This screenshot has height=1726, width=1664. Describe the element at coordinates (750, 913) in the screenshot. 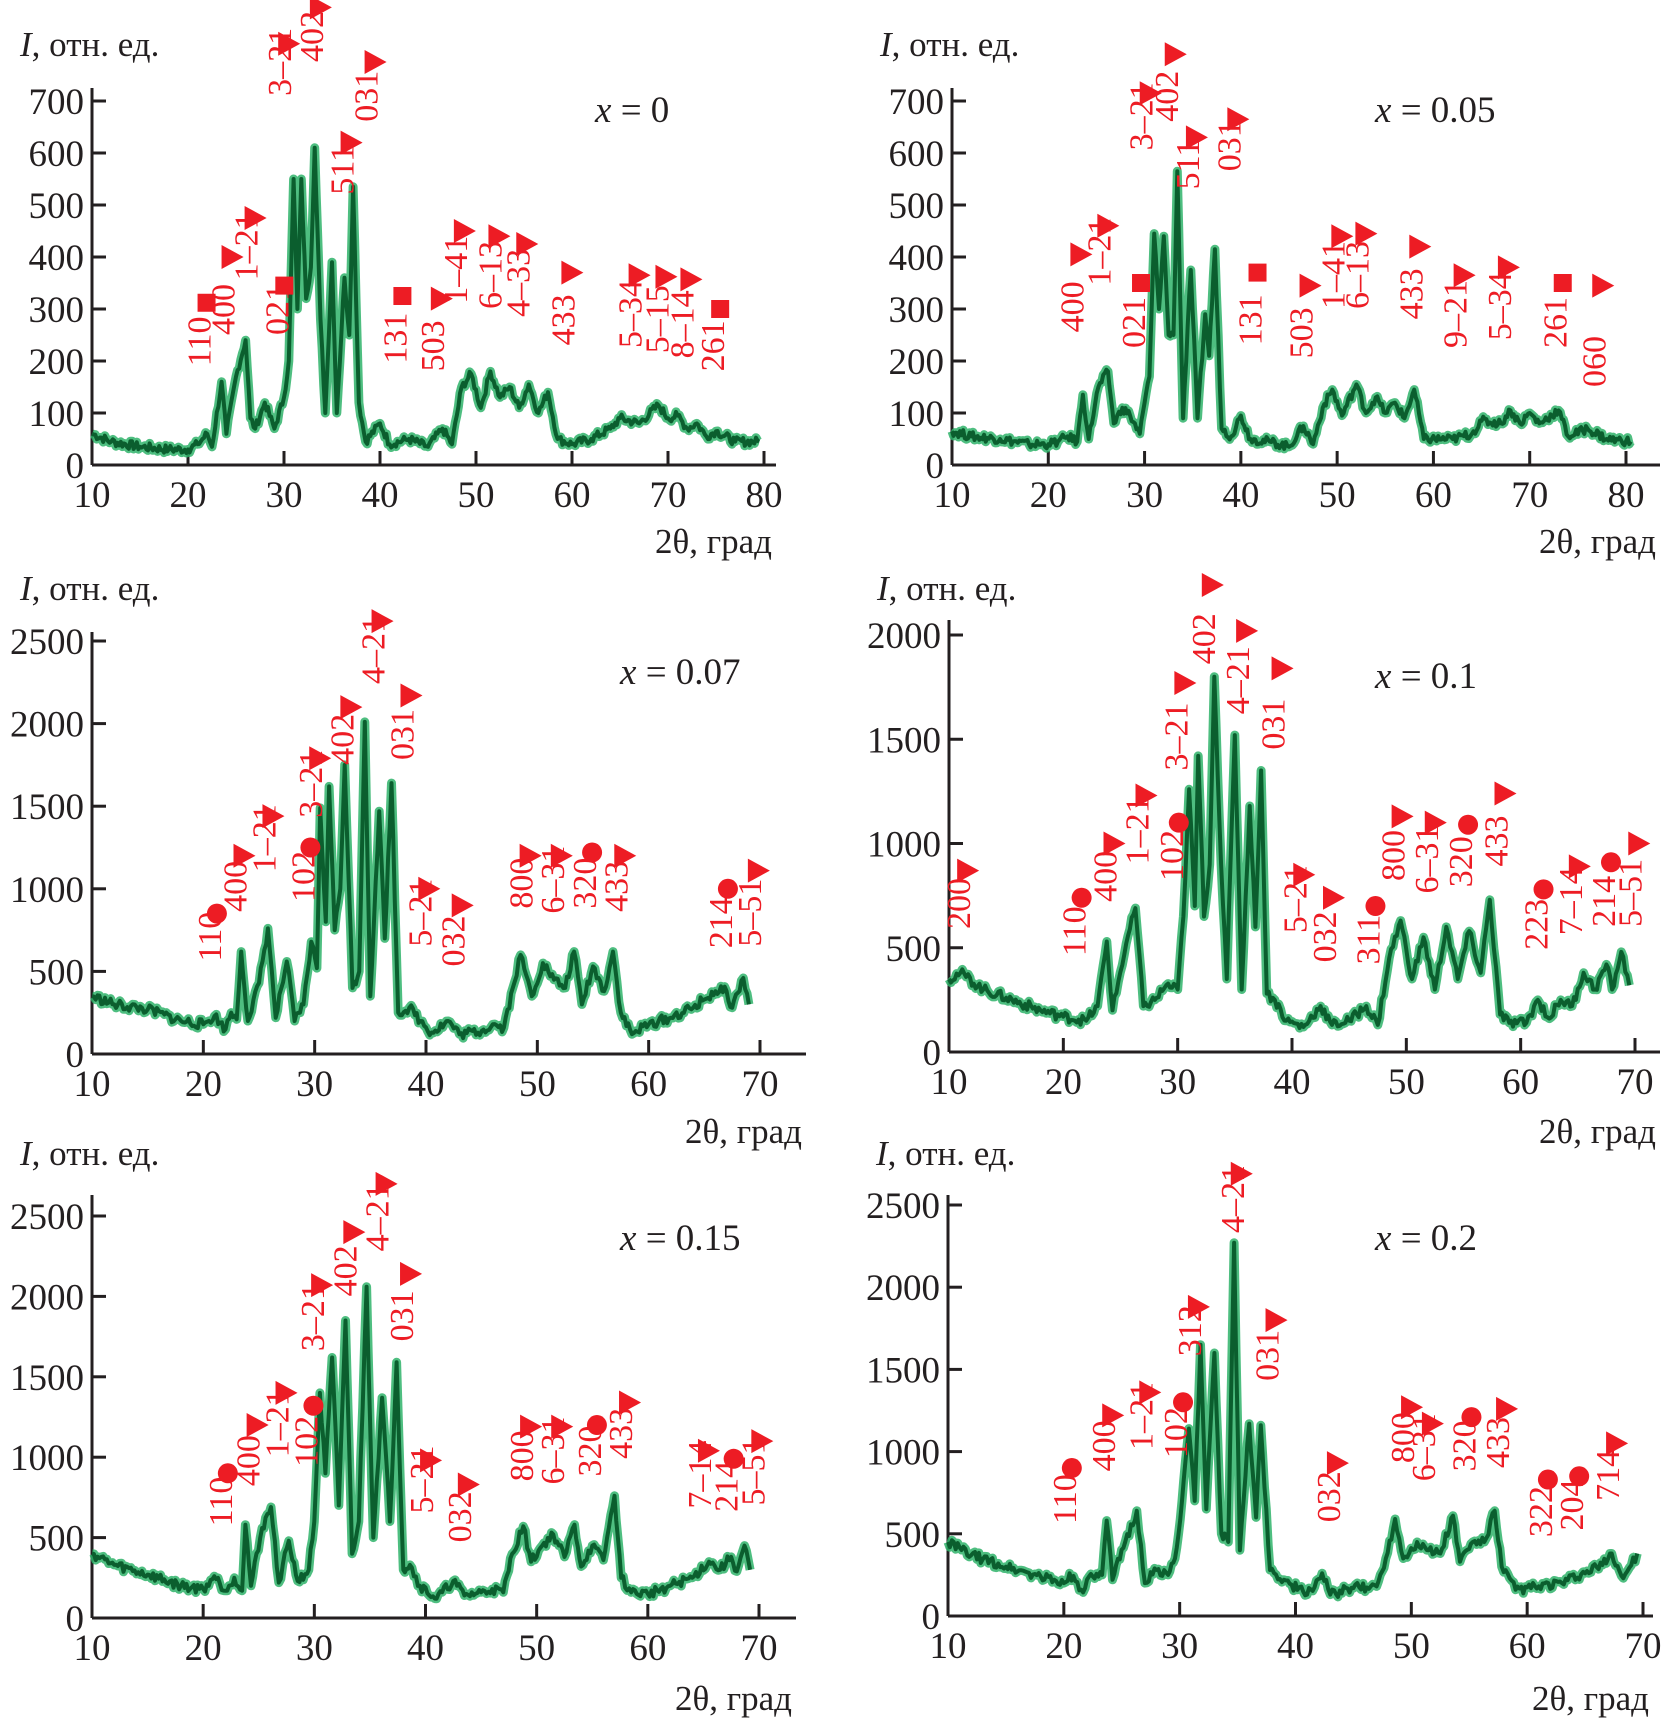

I see `hkl-label: 5–51` at that location.